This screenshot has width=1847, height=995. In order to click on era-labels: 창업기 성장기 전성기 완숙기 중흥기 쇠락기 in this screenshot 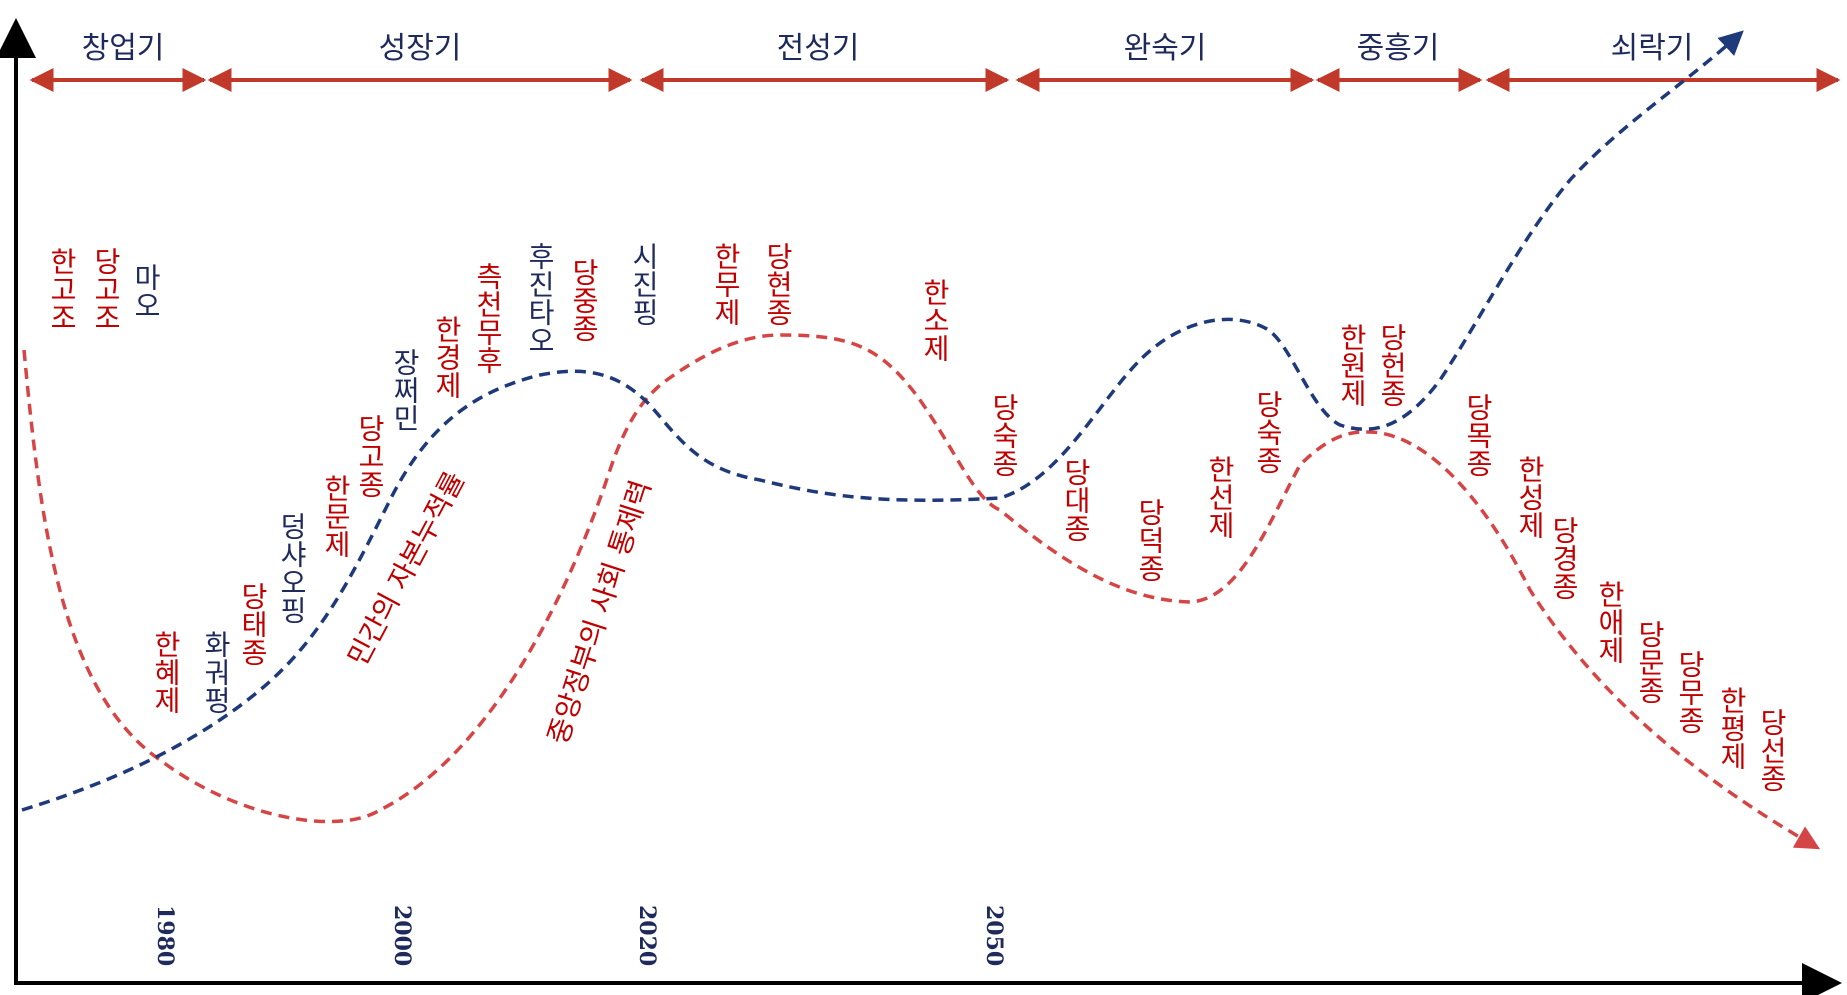, I will do `click(888, 48)`.